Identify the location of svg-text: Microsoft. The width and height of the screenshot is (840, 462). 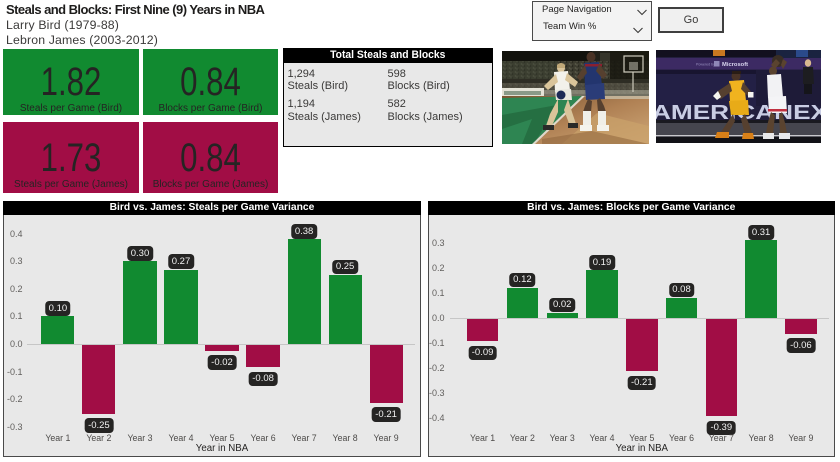
(735, 65).